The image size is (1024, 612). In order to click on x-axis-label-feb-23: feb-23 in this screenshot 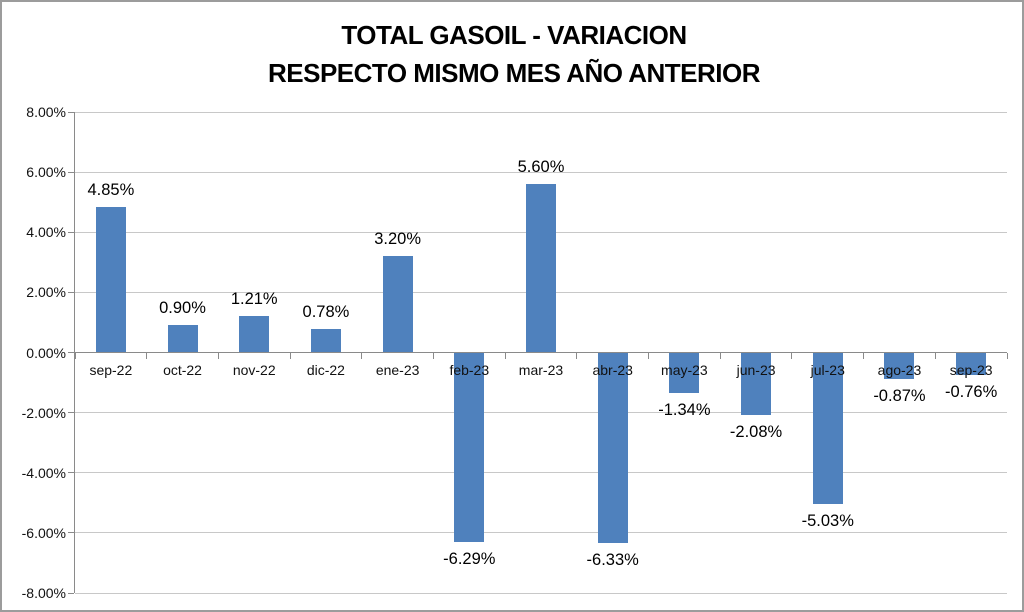, I will do `click(469, 369)`.